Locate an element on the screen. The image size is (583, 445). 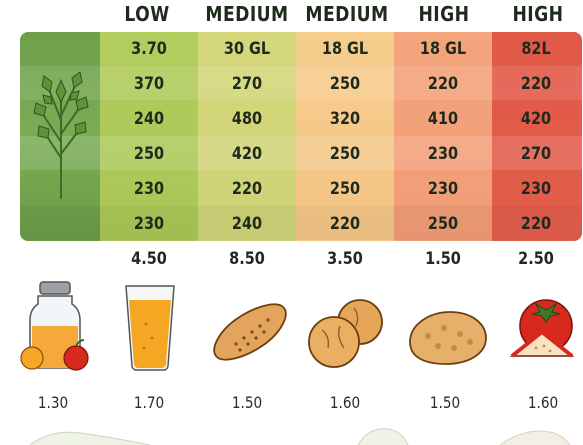
cell: 3.70 is located at coordinates (149, 49).